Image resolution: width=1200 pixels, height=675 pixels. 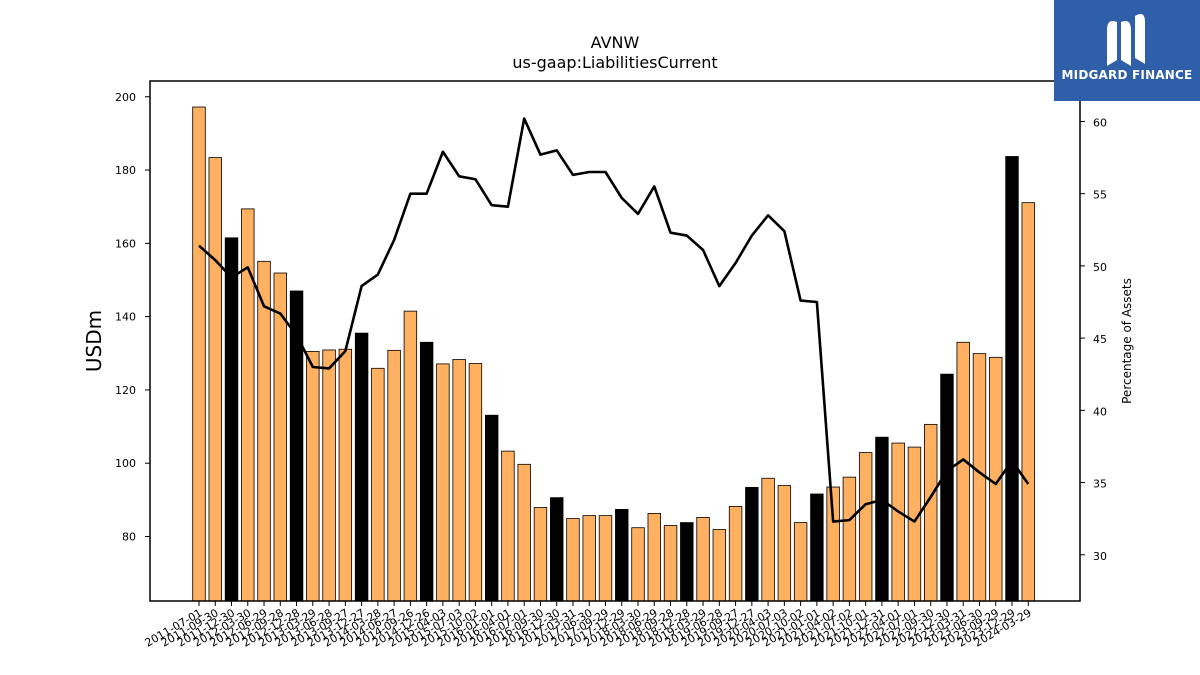 I want to click on logo-mark-icon, so click(x=1126, y=40).